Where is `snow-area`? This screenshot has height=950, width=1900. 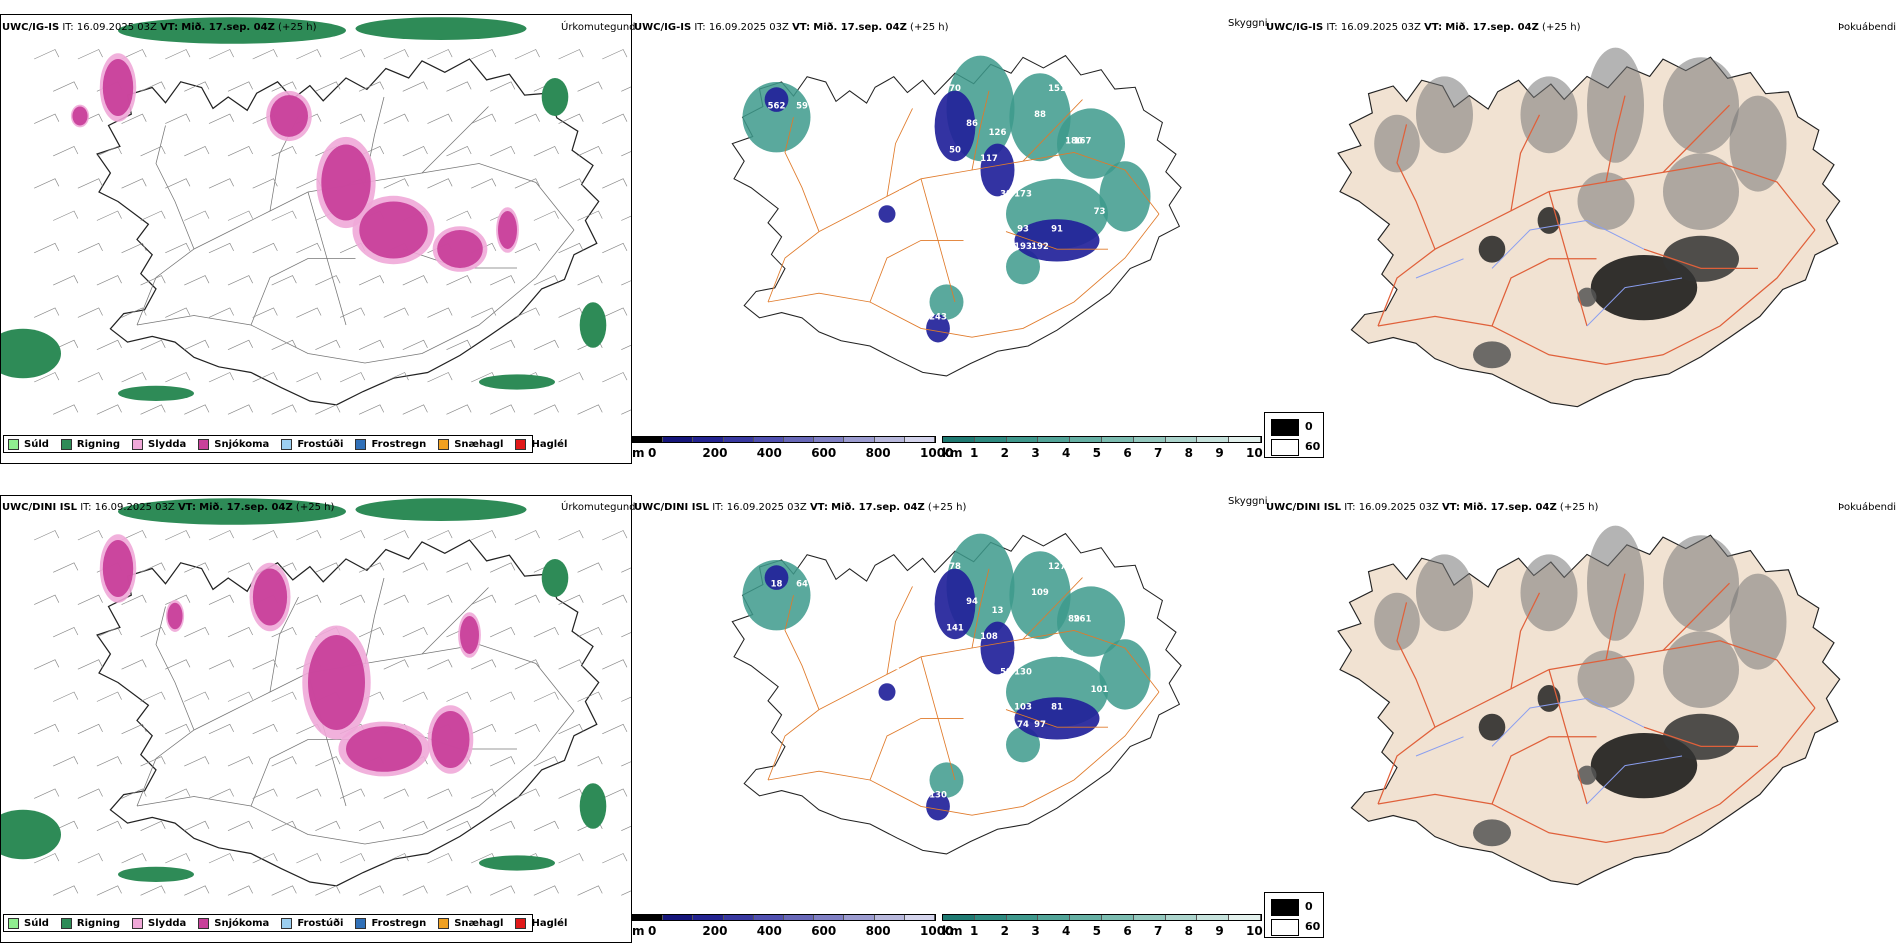
snow-area is located at coordinates (175, 616).